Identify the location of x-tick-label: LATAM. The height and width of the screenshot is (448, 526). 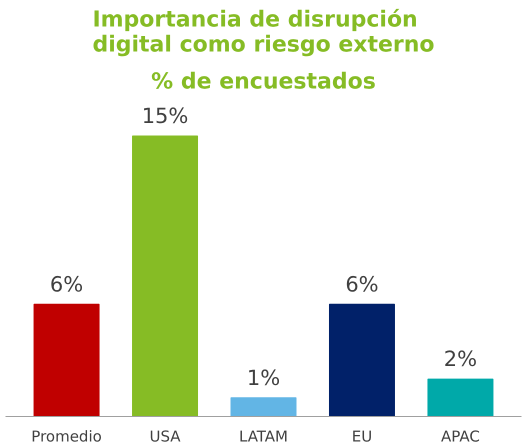
(263, 437).